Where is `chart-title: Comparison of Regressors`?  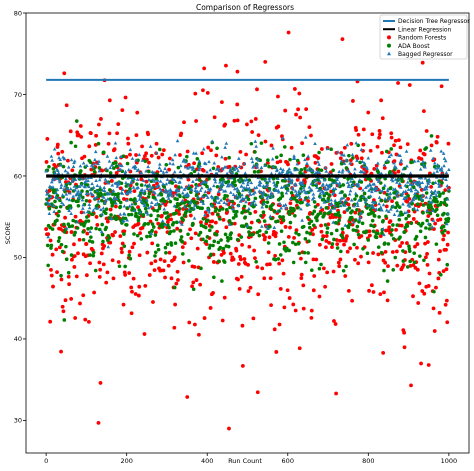
chart-title: Comparison of Regressors is located at coordinates (245, 7).